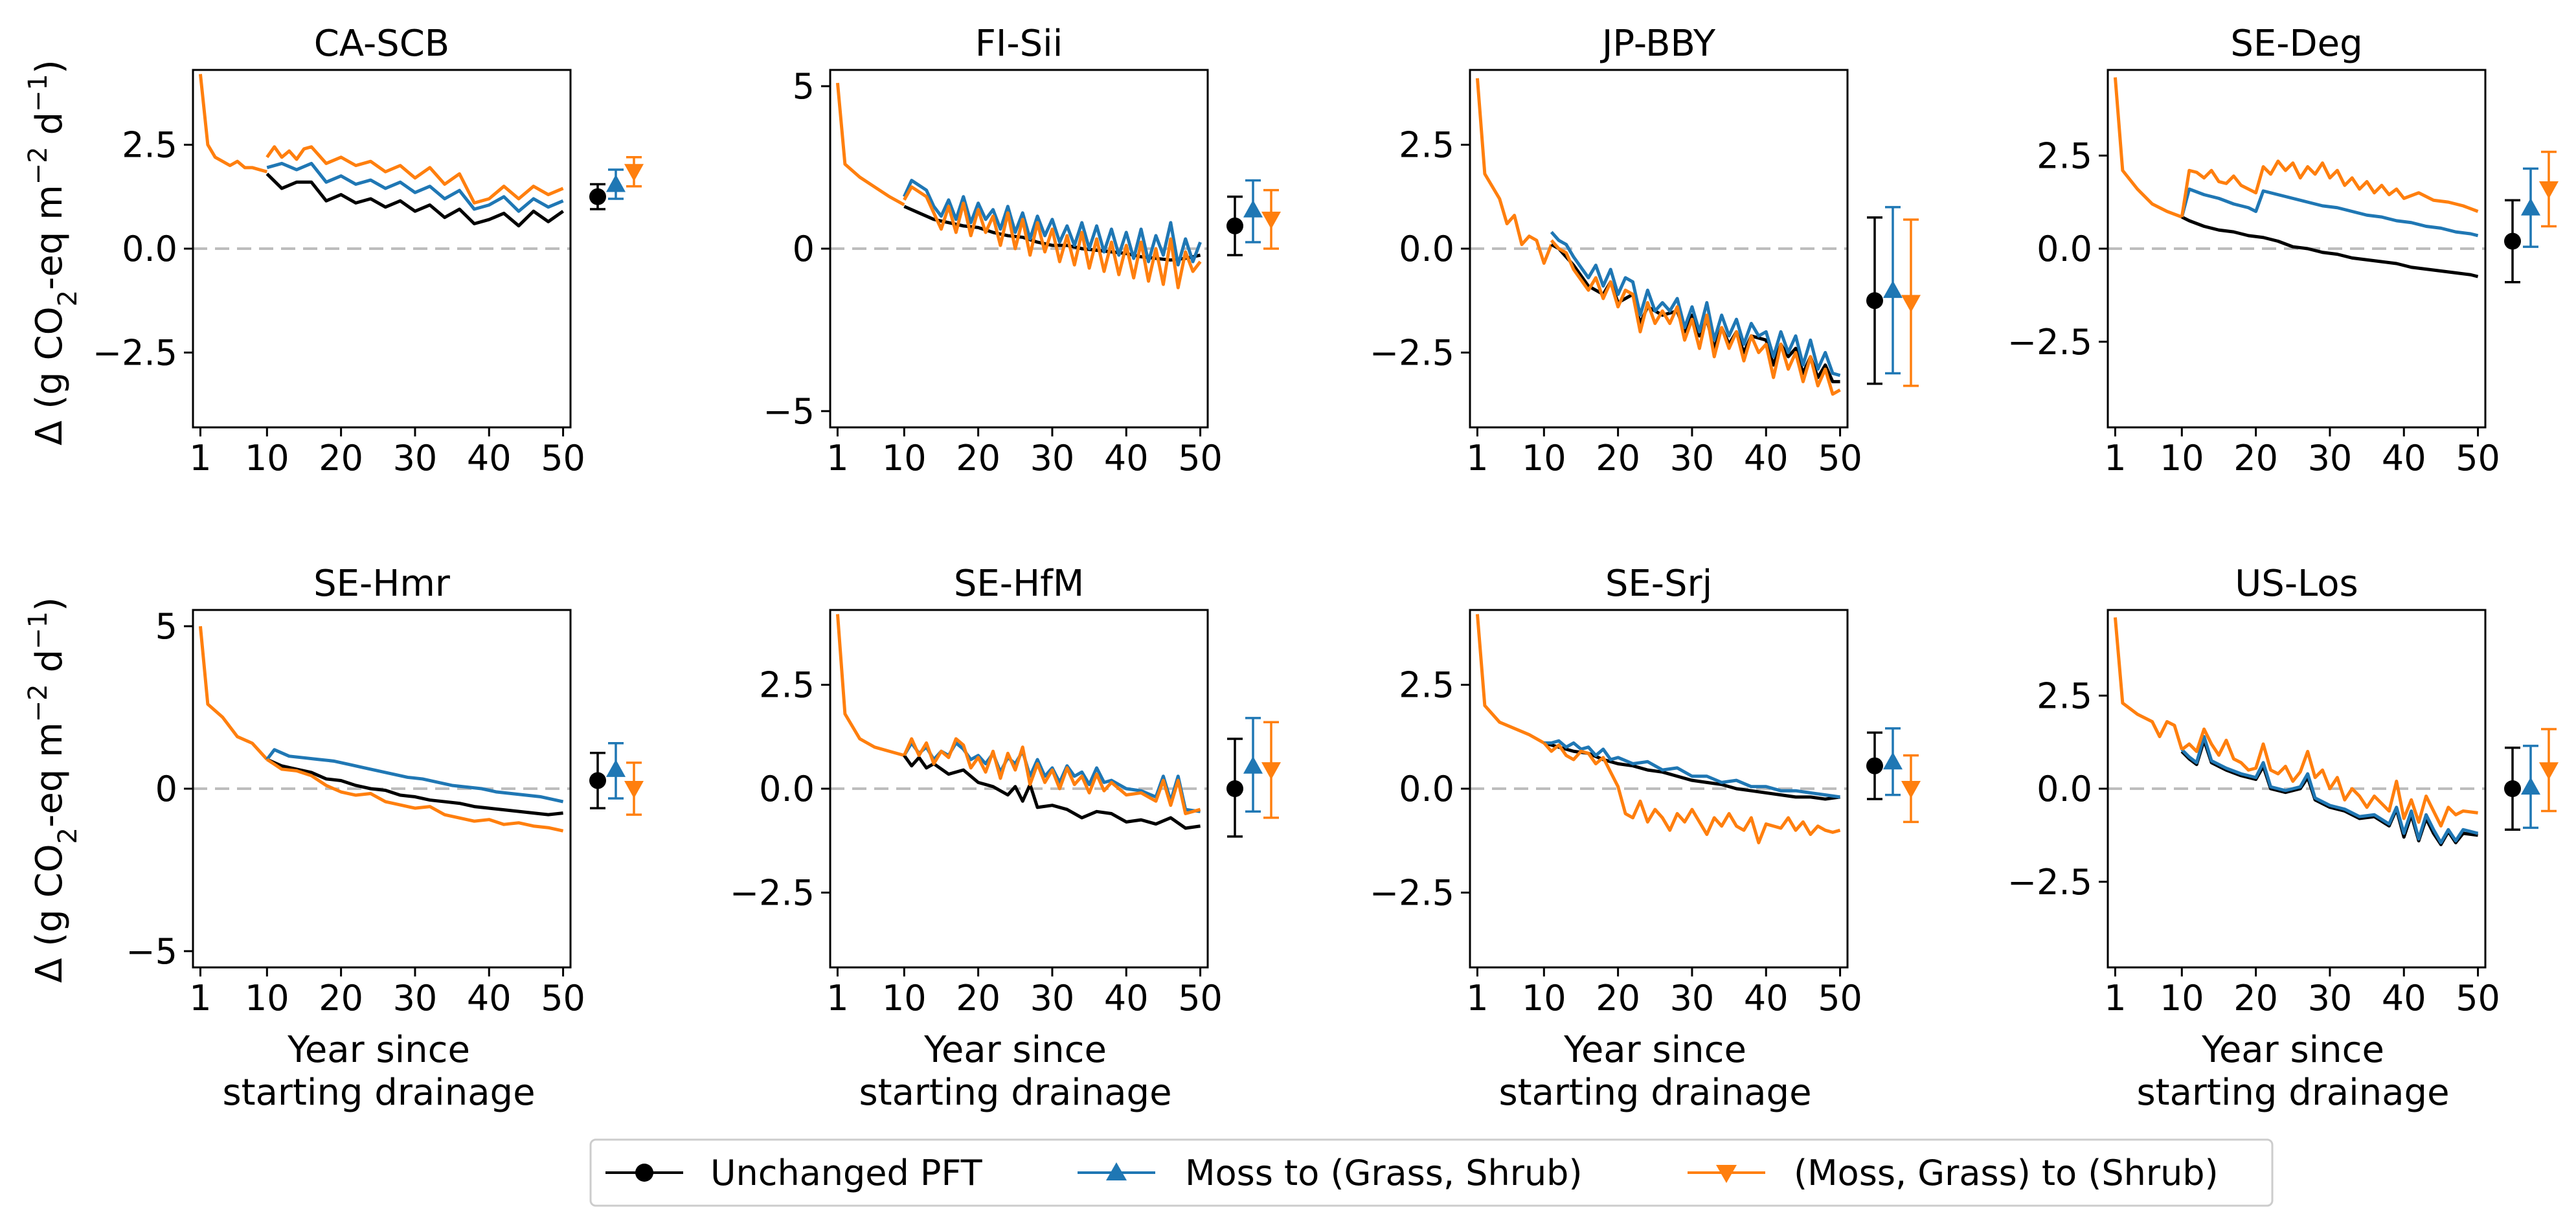 This screenshot has height=1229, width=2576. Describe the element at coordinates (1654, 1071) in the screenshot. I see `x-axis-label-col3: Year since starting drainage` at that location.